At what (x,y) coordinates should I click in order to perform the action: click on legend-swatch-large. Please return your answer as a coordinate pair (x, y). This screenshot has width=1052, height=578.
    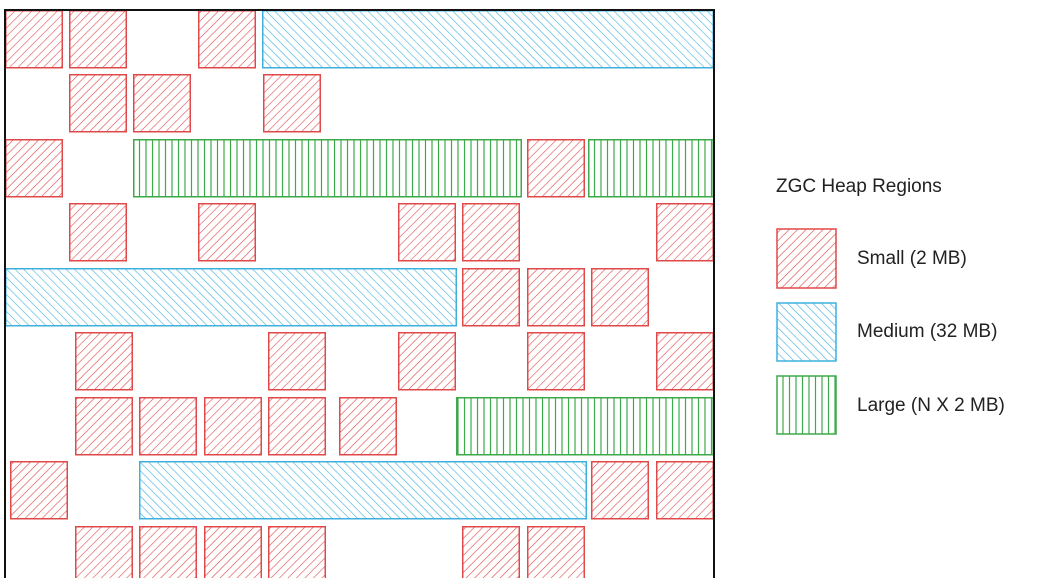
    Looking at the image, I should click on (806, 405).